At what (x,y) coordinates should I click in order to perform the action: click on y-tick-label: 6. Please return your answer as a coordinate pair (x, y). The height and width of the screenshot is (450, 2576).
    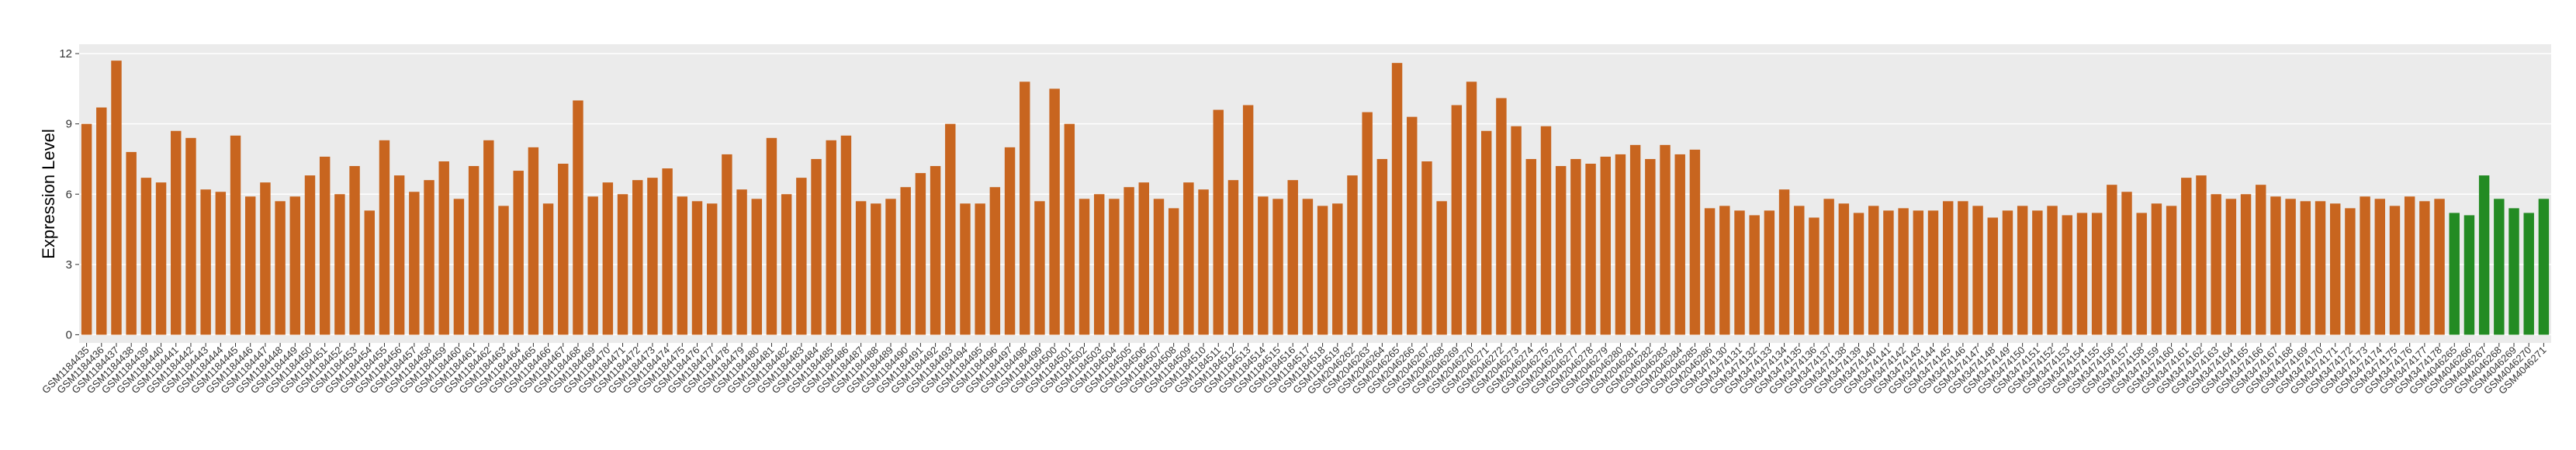
    Looking at the image, I should click on (69, 194).